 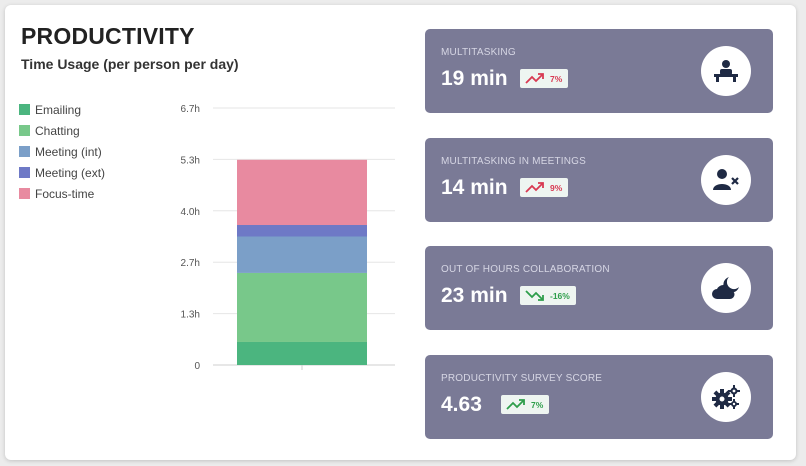 What do you see at coordinates (599, 397) in the screenshot?
I see `kpi-tile-survey-score: PRODUCTIVITY SURVEY SCORE 4.63 7%` at bounding box center [599, 397].